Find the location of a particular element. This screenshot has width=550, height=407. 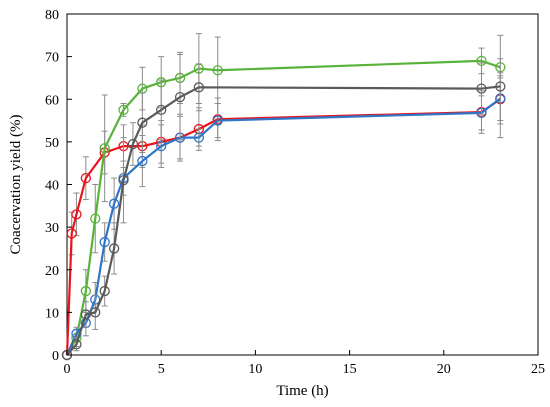

y-tick-label: 40 is located at coordinates (52, 186).